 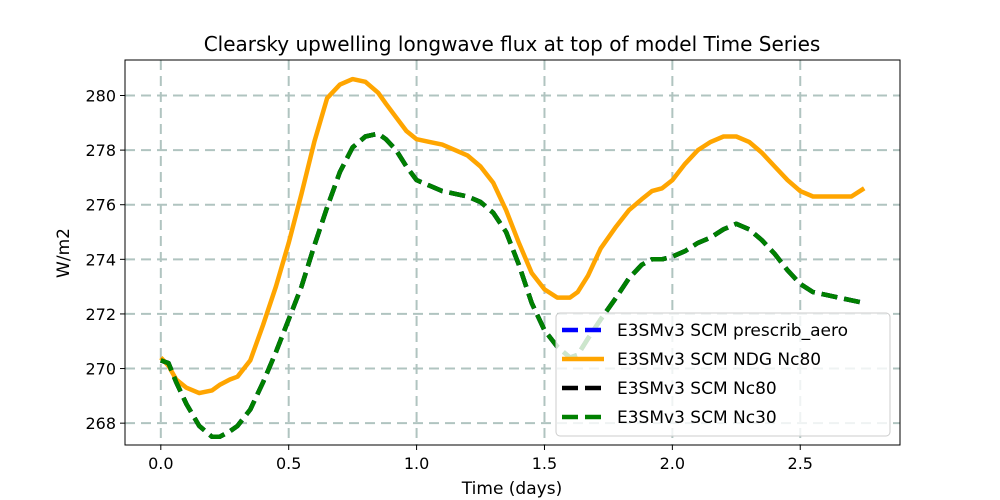 I want to click on x-axis-label: Time (days), so click(x=511, y=489).